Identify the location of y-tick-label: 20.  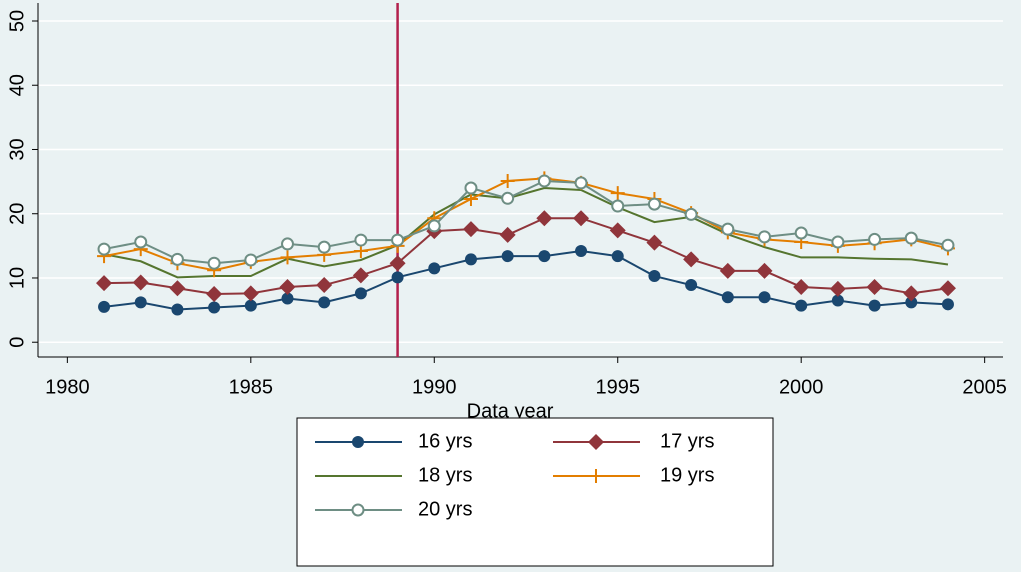
(17, 214).